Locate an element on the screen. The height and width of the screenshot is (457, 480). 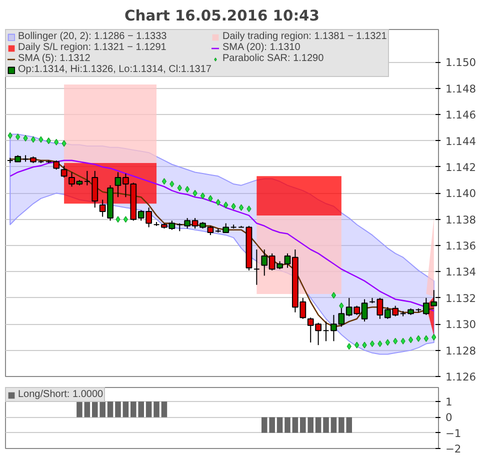
y-tick-label: 1.146 is located at coordinates (461, 115).